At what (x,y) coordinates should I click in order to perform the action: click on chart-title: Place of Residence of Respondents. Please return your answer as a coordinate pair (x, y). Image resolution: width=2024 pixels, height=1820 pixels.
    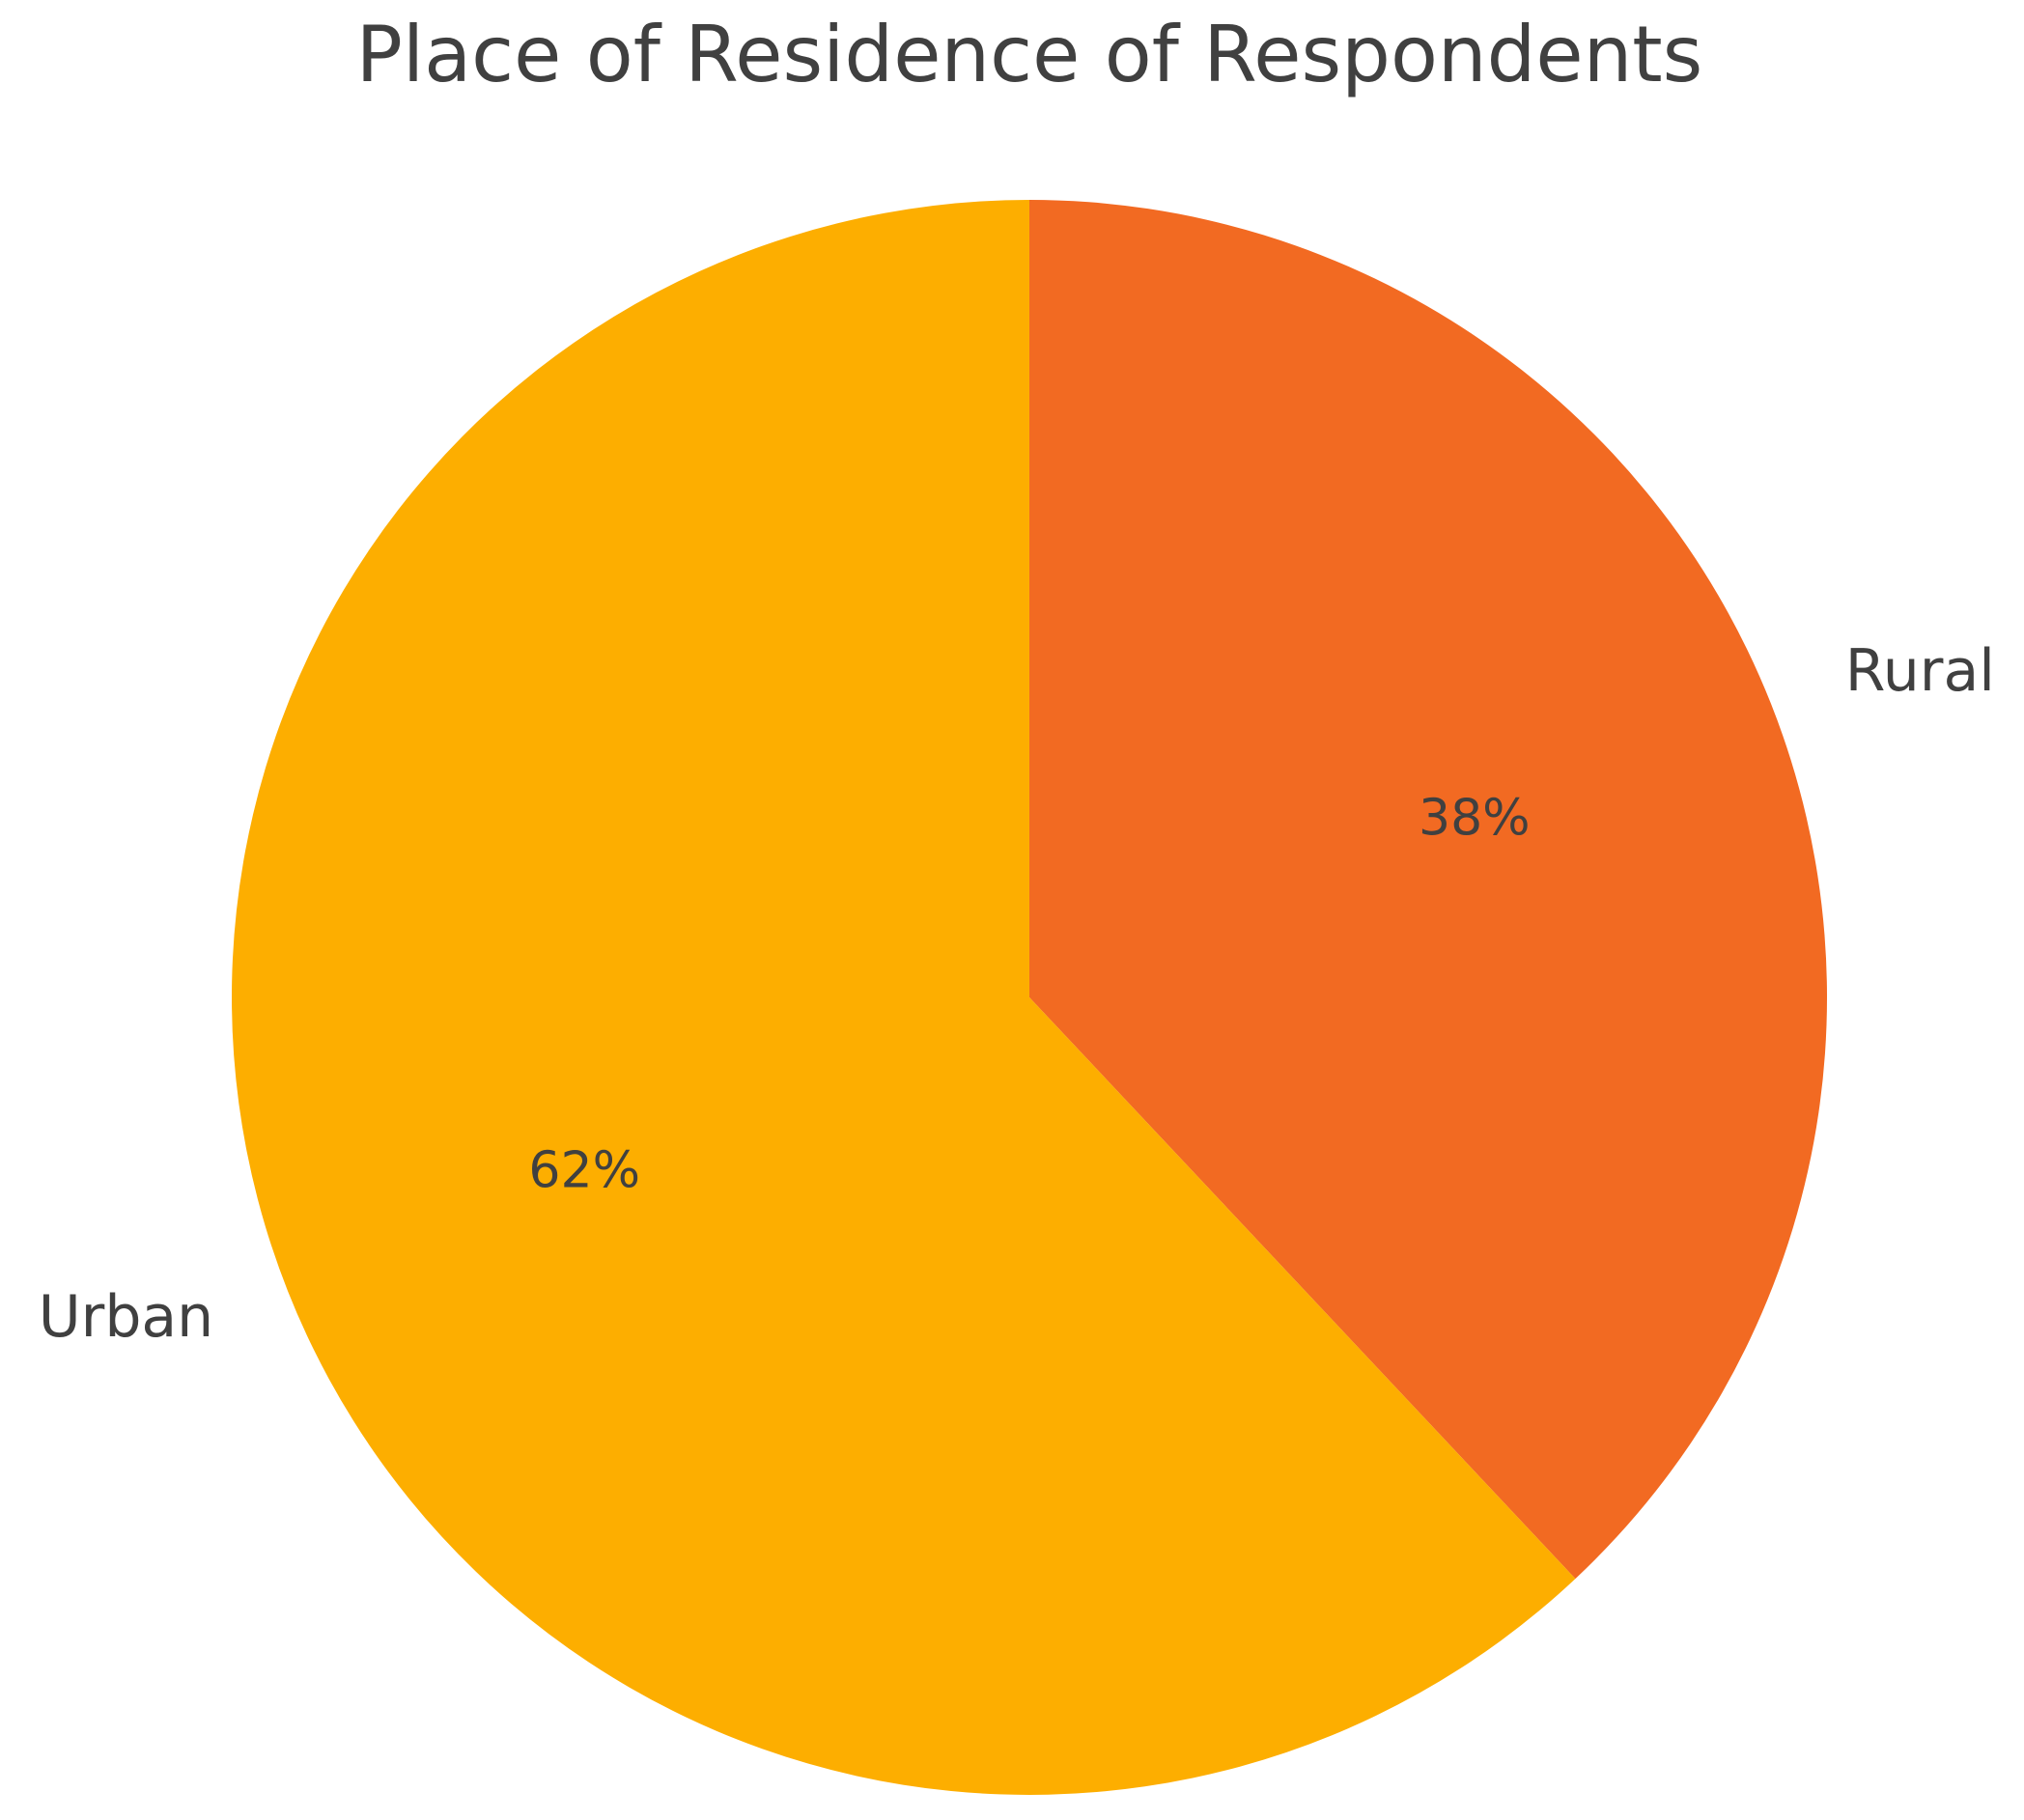
    Looking at the image, I should click on (1029, 55).